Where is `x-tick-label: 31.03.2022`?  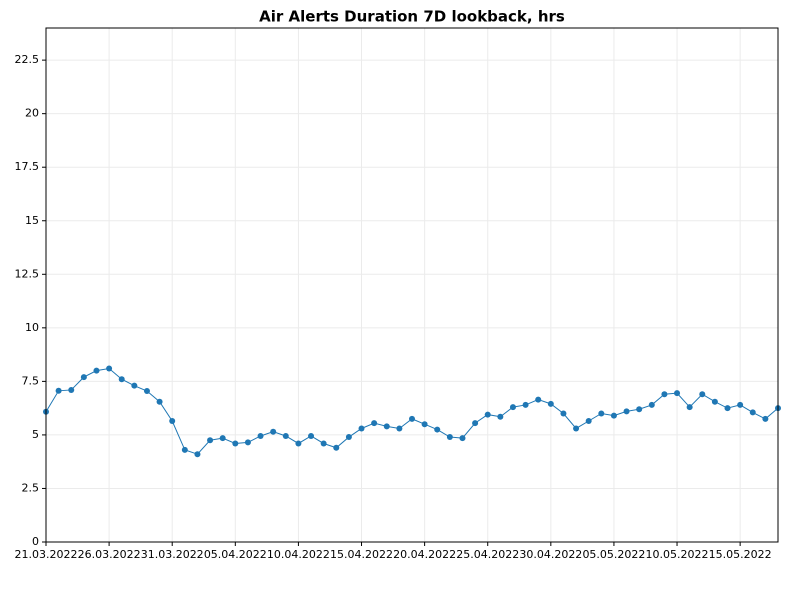 x-tick-label: 31.03.2022 is located at coordinates (172, 554).